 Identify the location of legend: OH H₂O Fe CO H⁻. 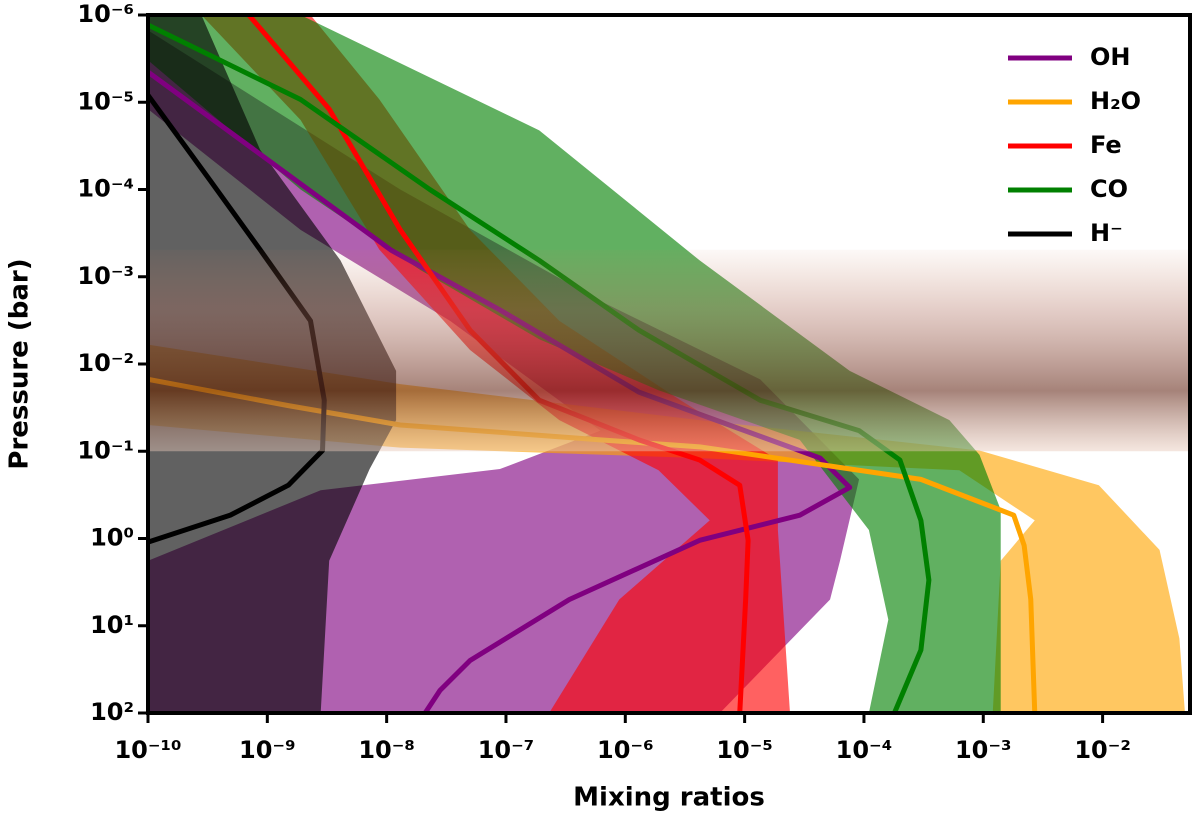
(1074, 145).